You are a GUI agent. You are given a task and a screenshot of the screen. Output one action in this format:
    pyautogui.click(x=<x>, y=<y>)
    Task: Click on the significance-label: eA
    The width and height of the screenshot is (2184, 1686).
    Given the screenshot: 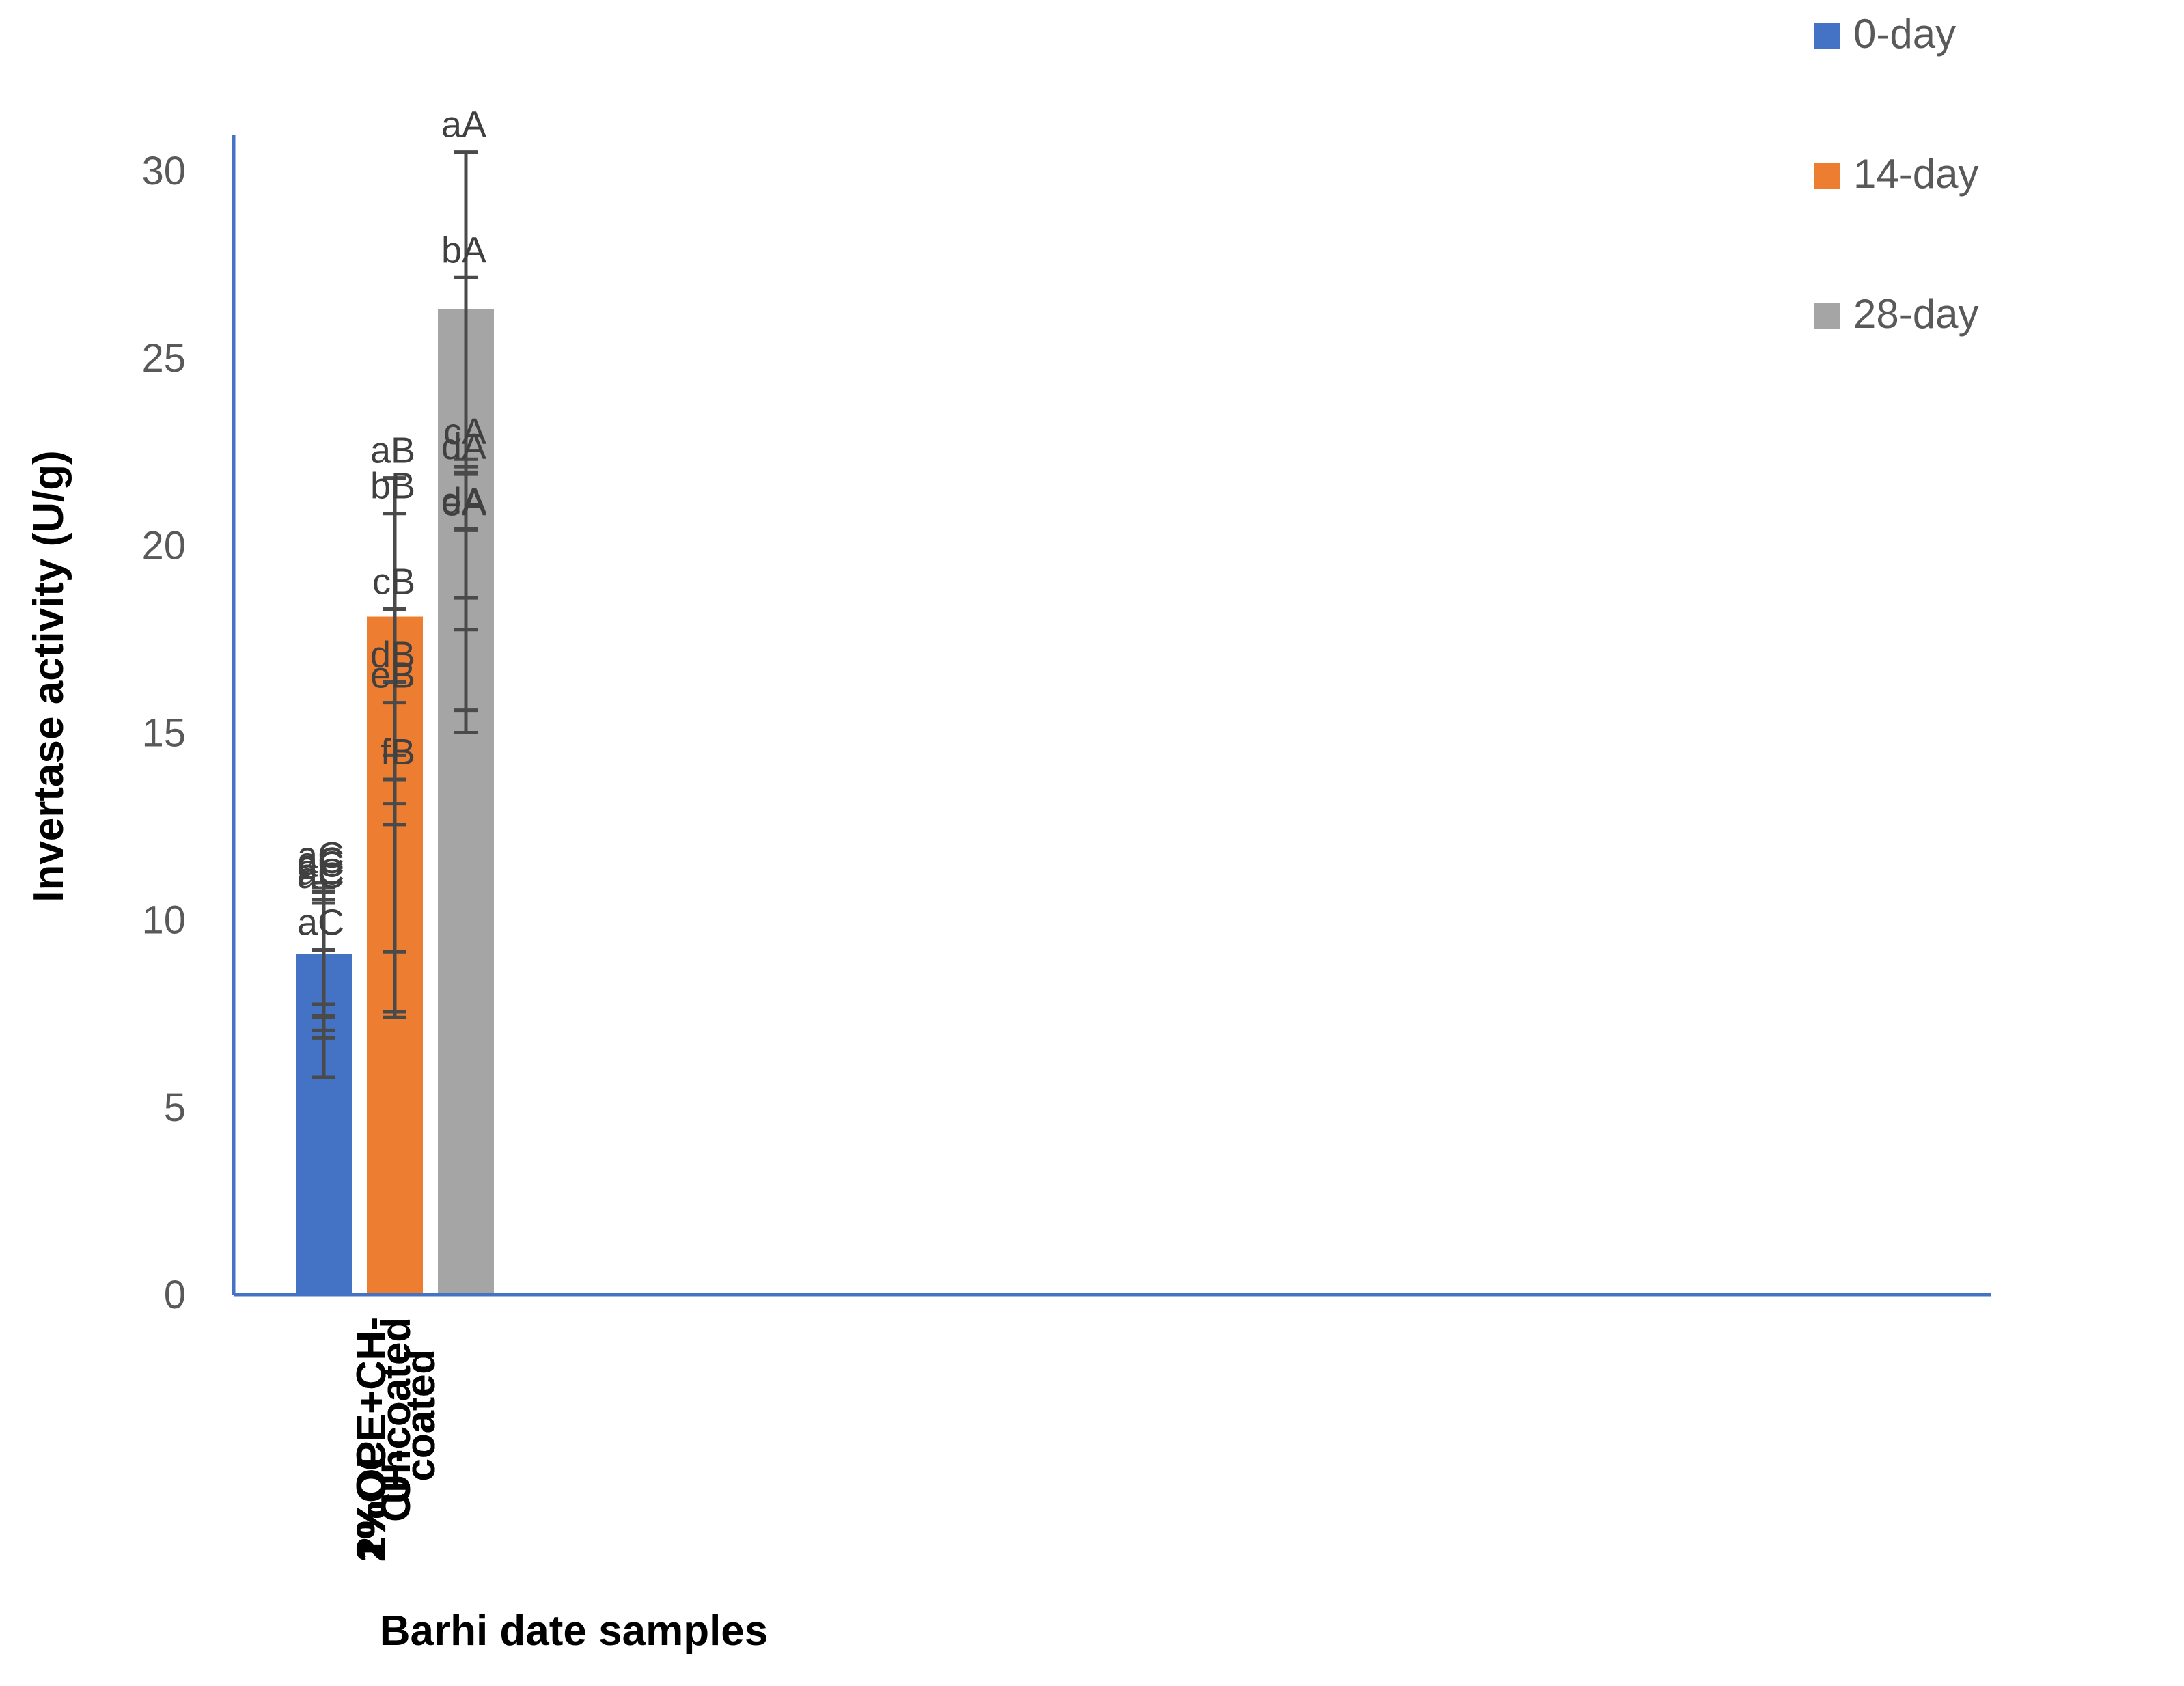 What is the action you would take?
    pyautogui.click(x=463, y=502)
    